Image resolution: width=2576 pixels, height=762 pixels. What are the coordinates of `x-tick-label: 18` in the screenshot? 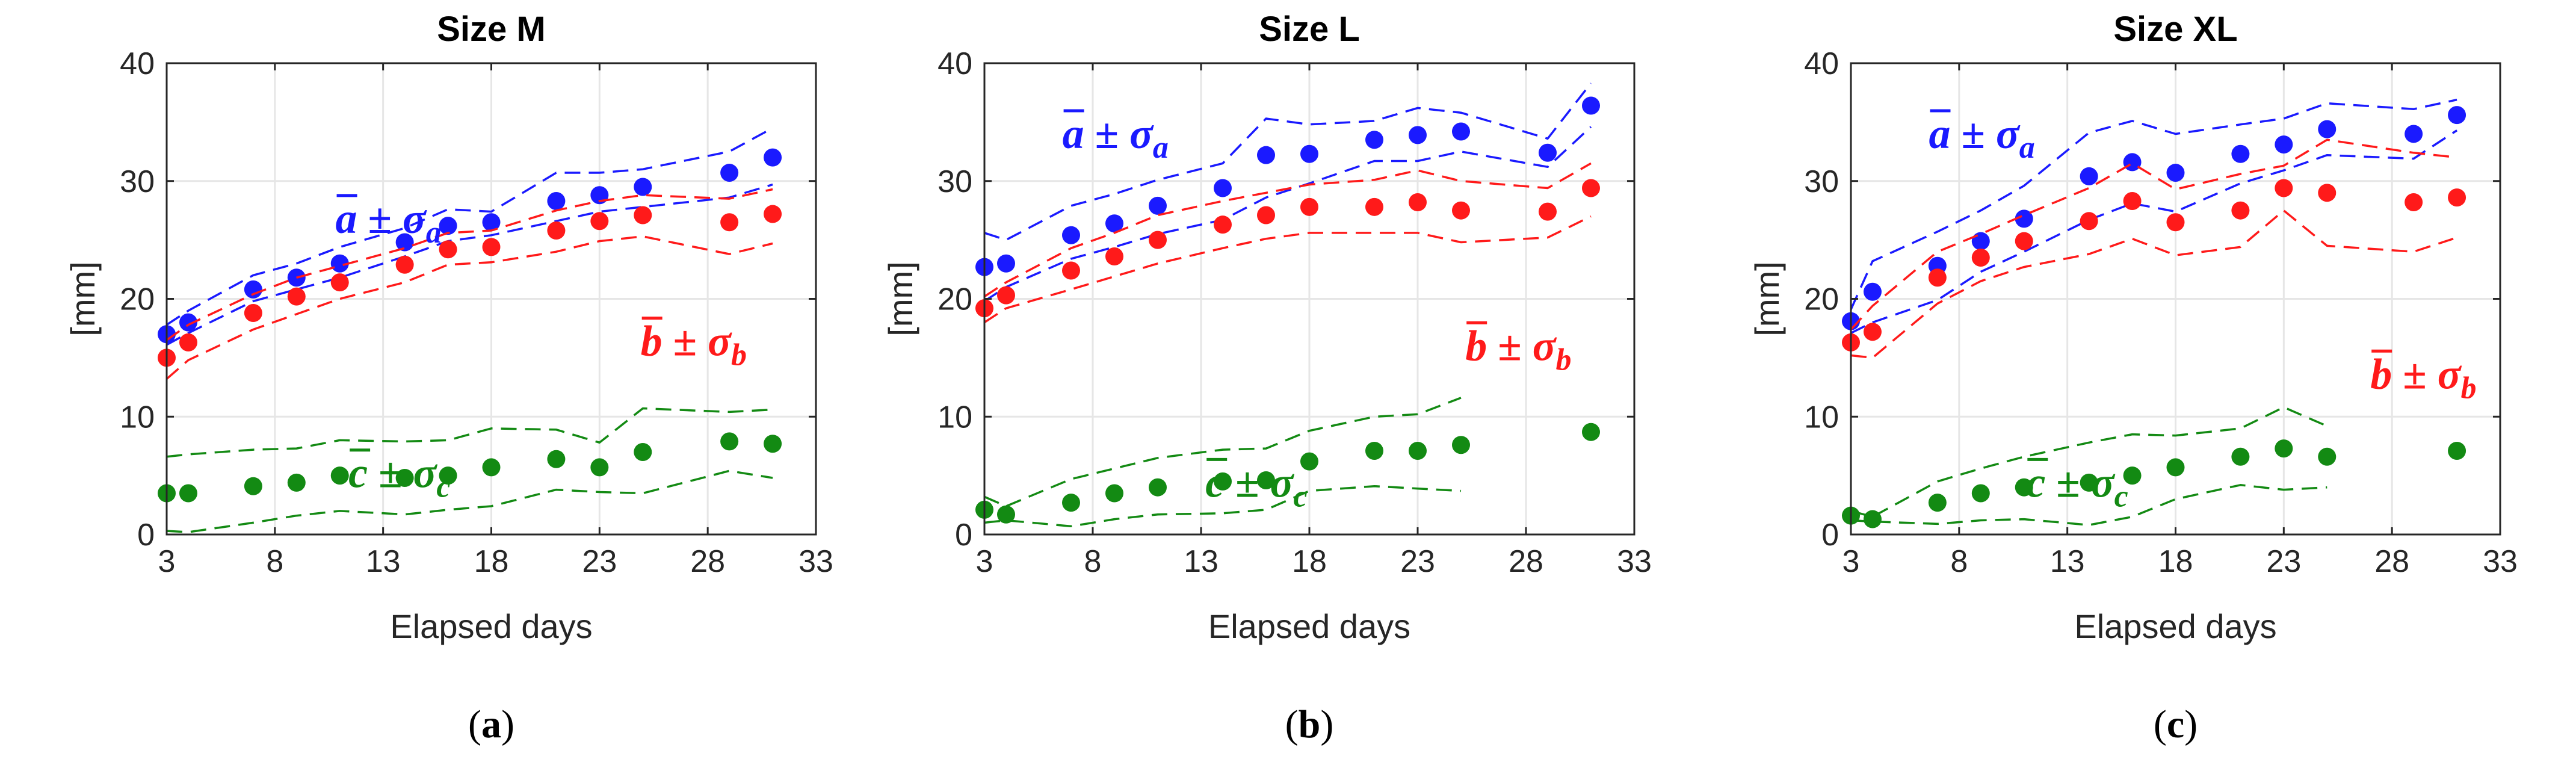 It's located at (2175, 561).